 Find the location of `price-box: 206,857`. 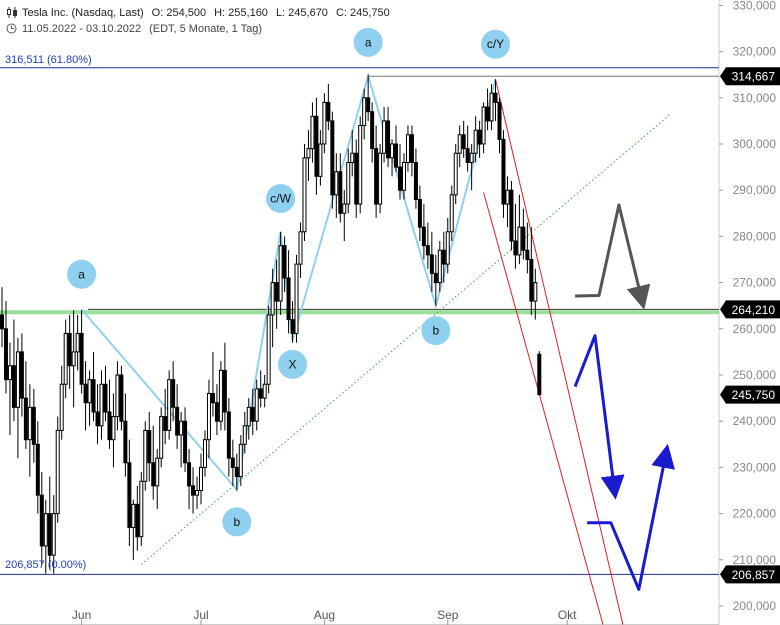

price-box: 206,857 is located at coordinates (750, 574).